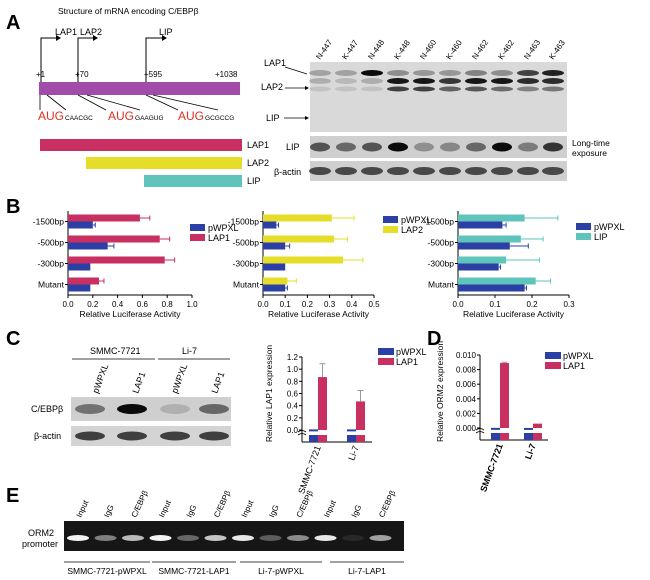 The image size is (650, 580). I want to click on group-label: SMMC-7721-pWPXL, so click(107, 571).